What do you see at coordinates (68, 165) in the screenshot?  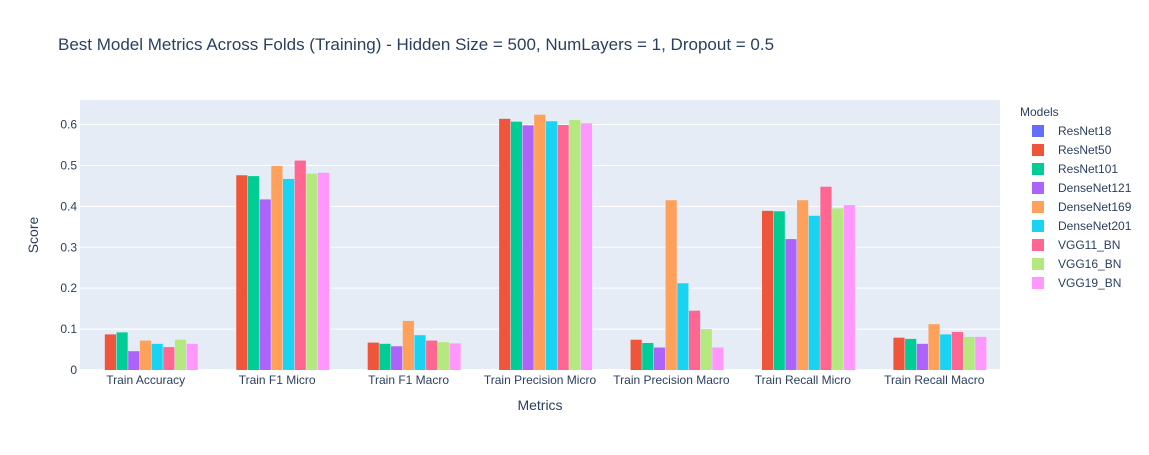 I see `y-tick-label: 0.5` at bounding box center [68, 165].